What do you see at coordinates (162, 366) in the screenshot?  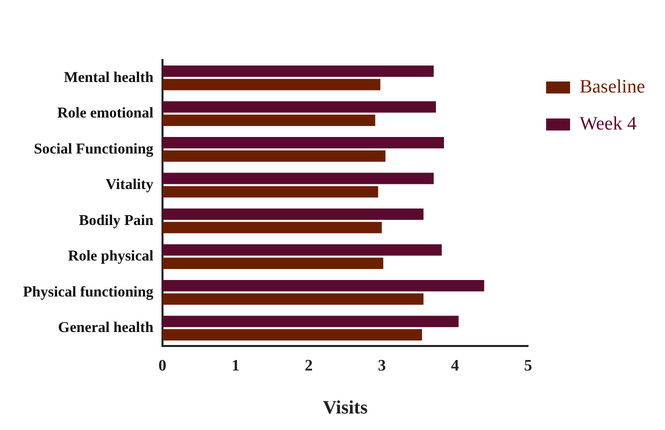 I see `x-tick-label: 0` at bounding box center [162, 366].